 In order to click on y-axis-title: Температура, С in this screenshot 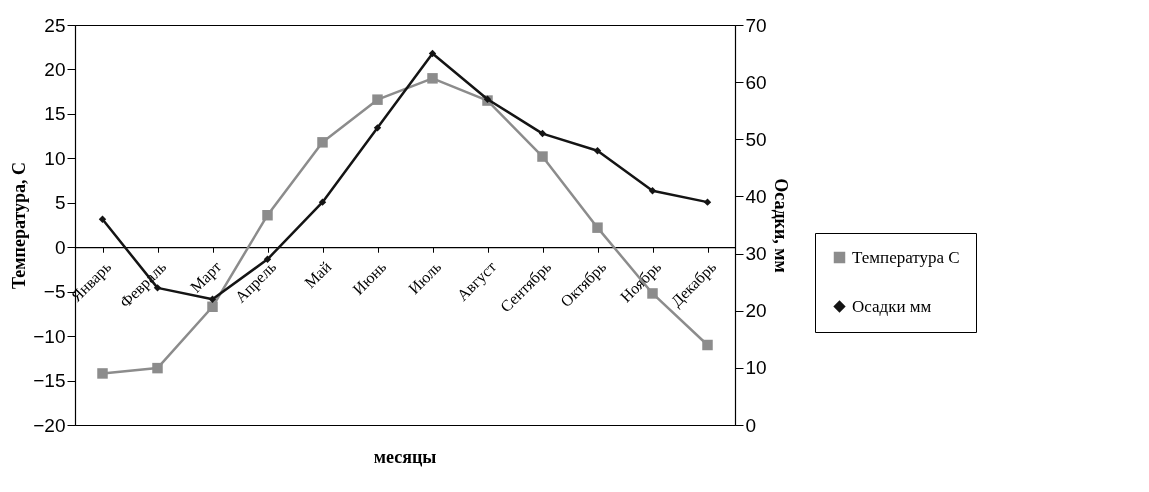, I will do `click(19, 225)`.